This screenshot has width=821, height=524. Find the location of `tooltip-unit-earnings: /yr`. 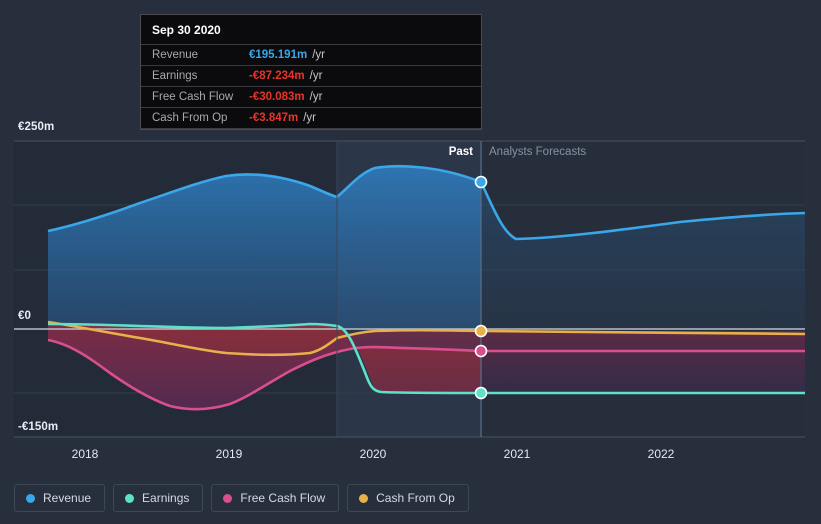

tooltip-unit-earnings: /yr is located at coordinates (316, 76).